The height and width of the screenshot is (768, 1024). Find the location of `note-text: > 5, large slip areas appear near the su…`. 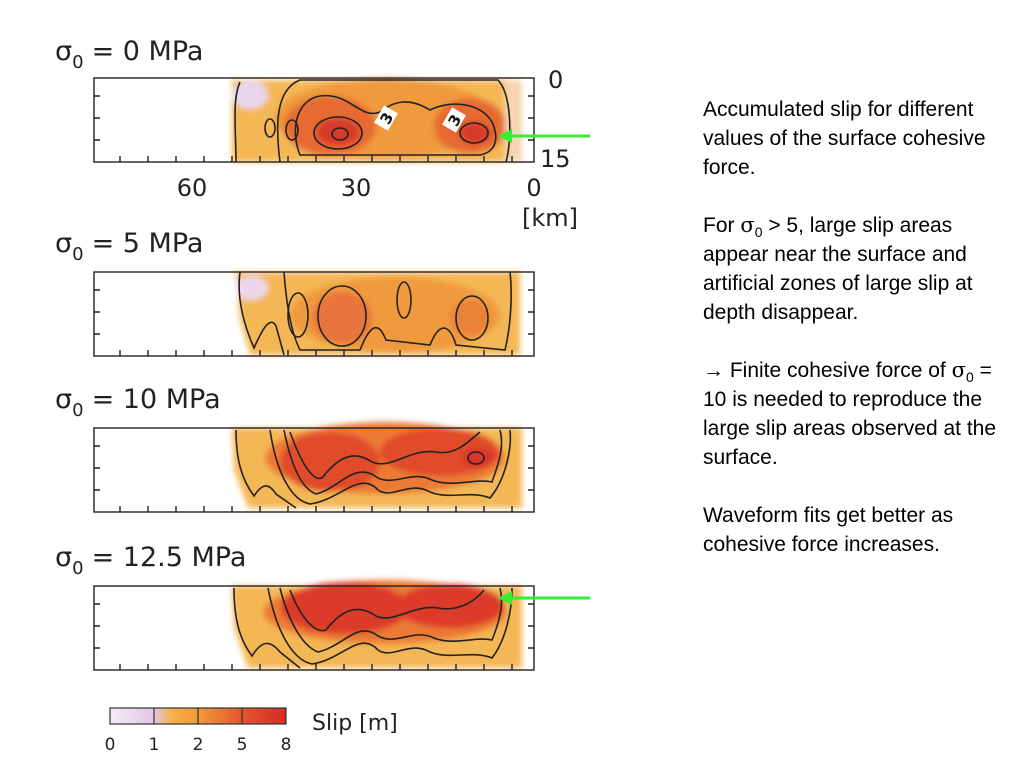

note-text: > 5, large slip areas appear near the su… is located at coordinates (838, 269).